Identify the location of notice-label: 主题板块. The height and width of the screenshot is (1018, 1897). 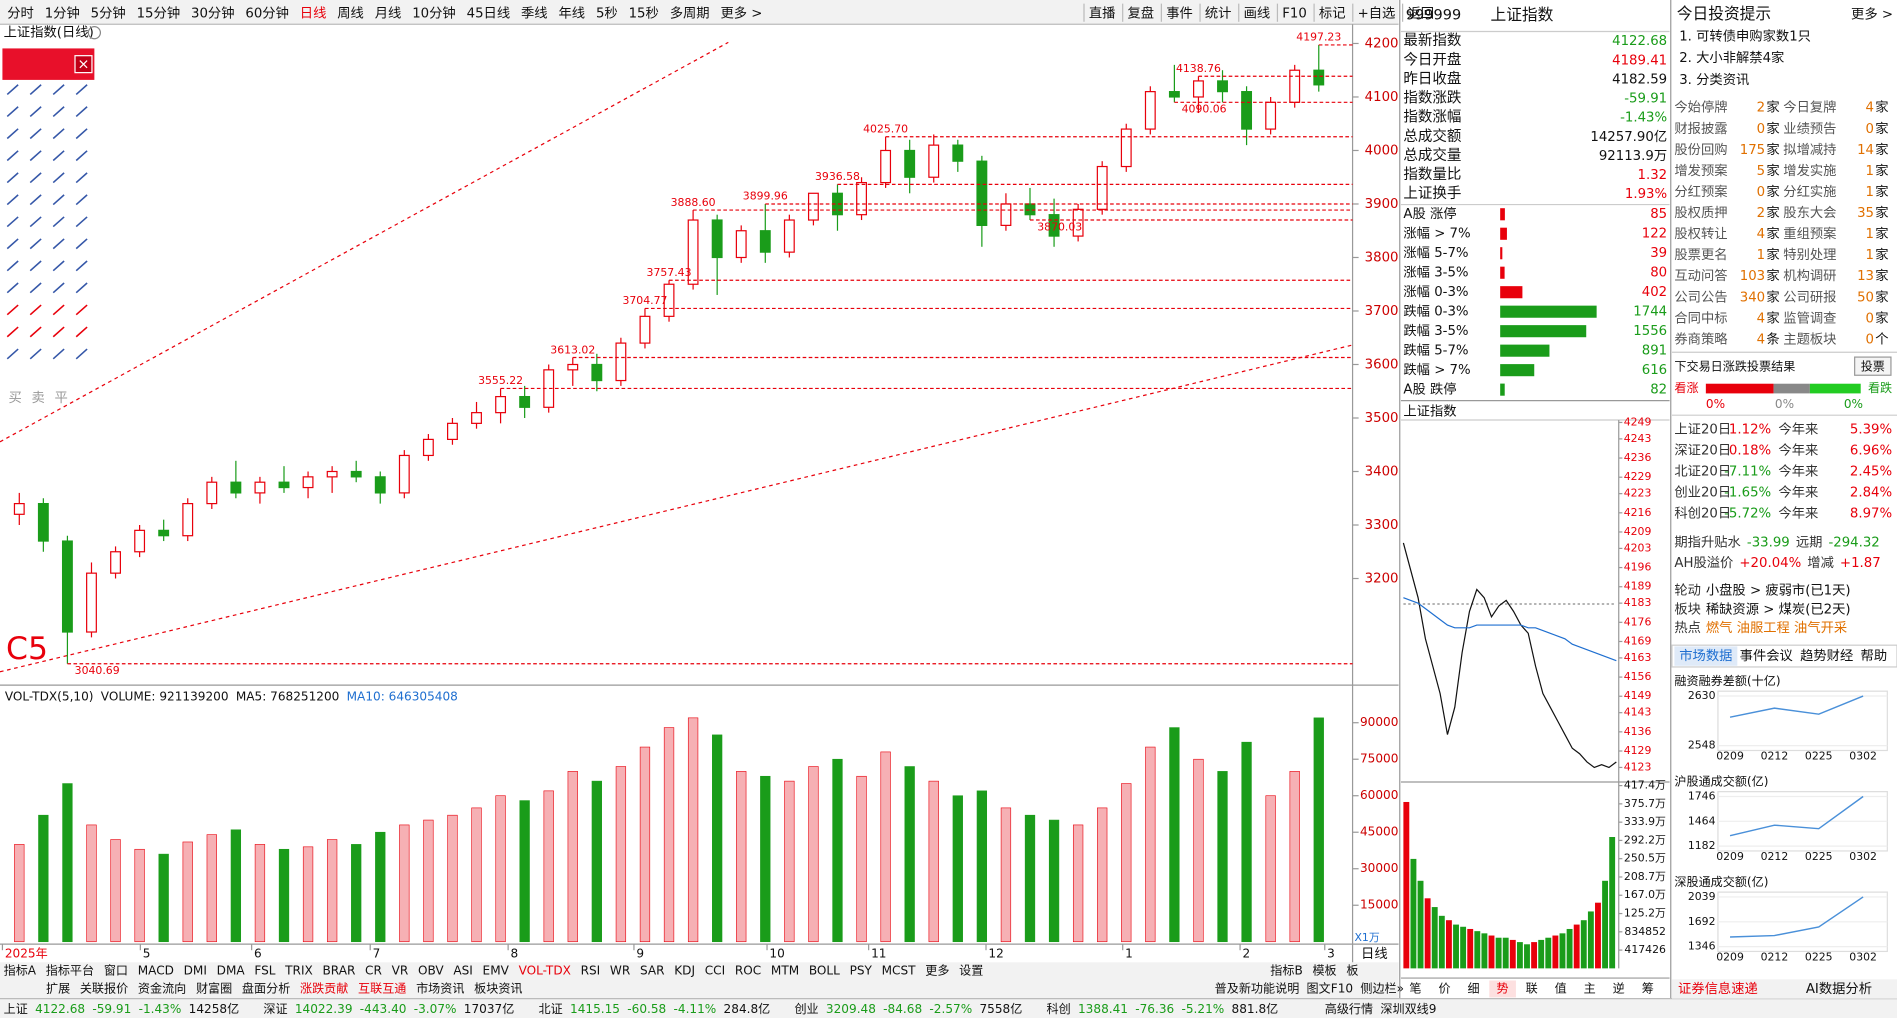
(1809, 339).